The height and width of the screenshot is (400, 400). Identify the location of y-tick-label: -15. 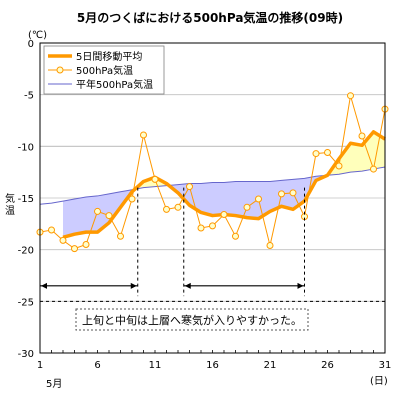
(26, 199).